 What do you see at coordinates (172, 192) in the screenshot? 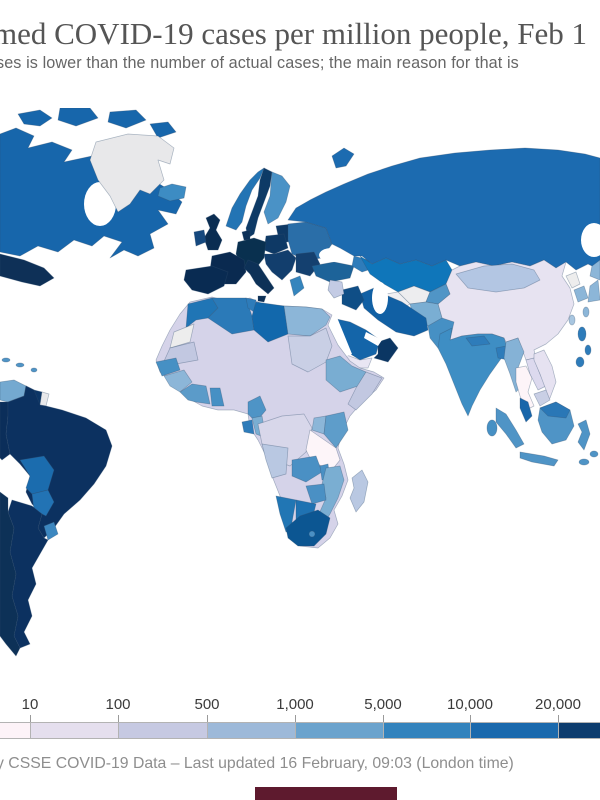
I see `country-iceland` at bounding box center [172, 192].